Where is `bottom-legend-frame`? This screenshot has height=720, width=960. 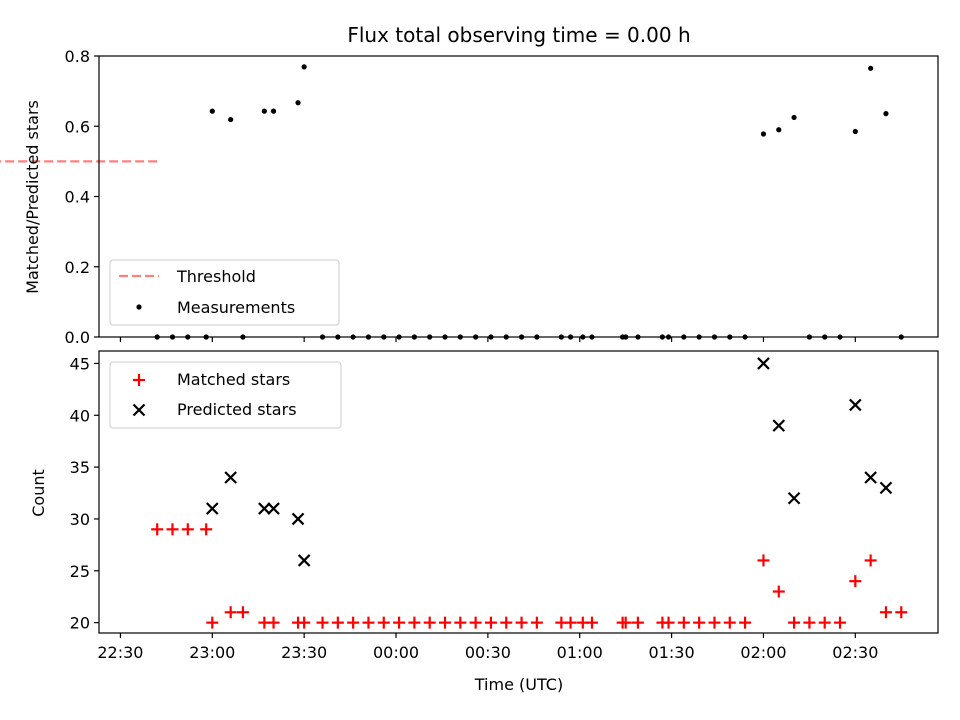 bottom-legend-frame is located at coordinates (225, 395).